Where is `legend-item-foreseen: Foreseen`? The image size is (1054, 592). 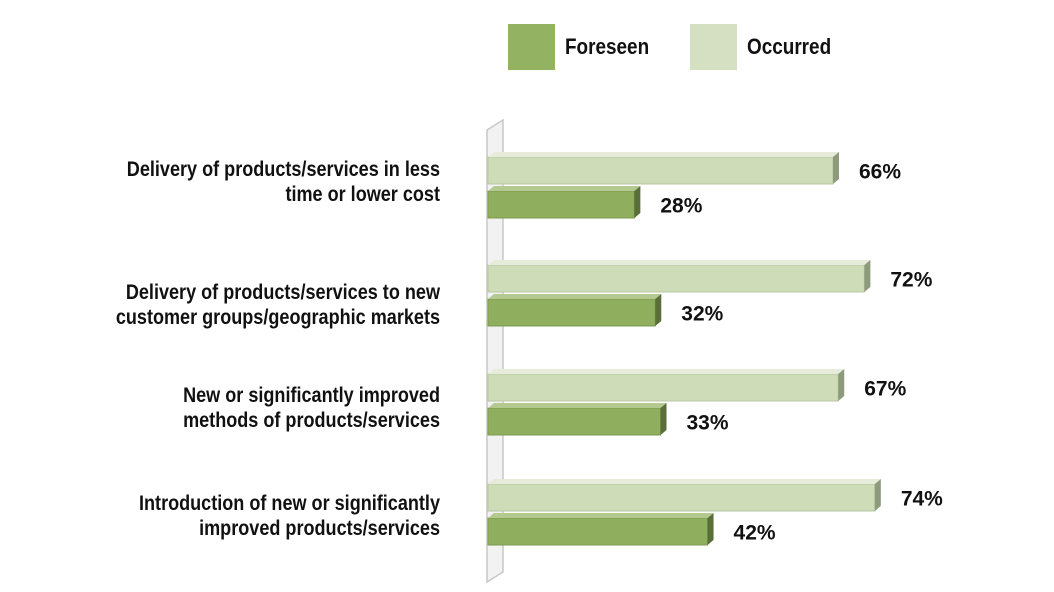 legend-item-foreseen: Foreseen is located at coordinates (585, 47).